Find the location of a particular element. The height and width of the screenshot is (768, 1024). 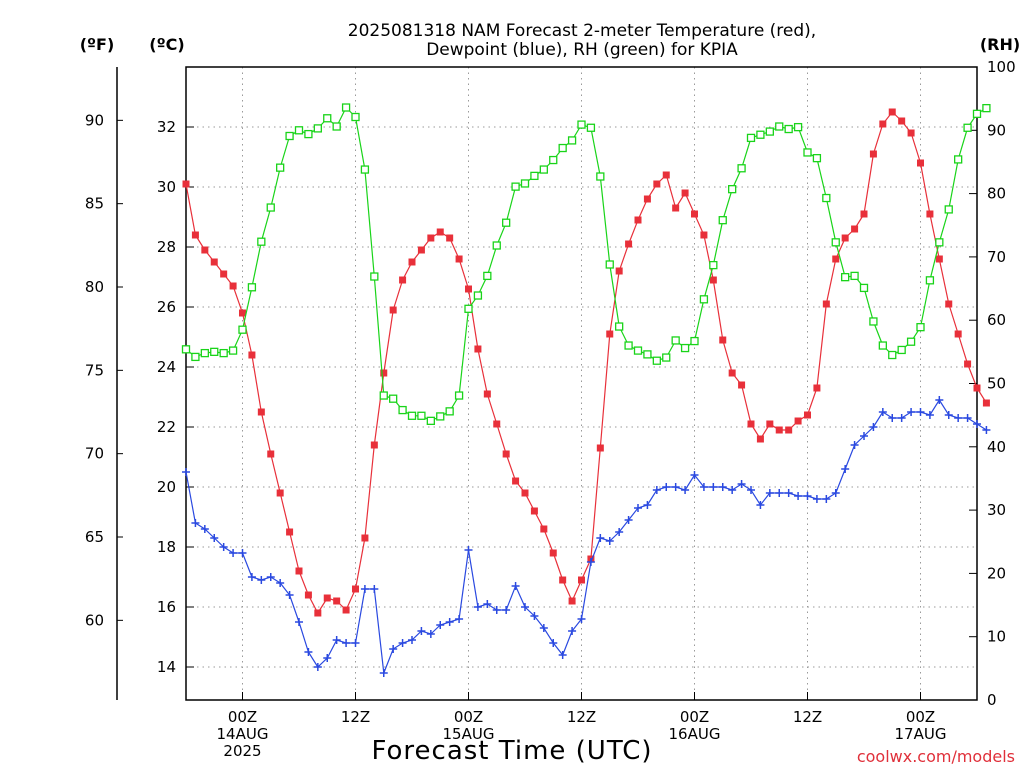

x-tick-label: 15AUG is located at coordinates (469, 734).